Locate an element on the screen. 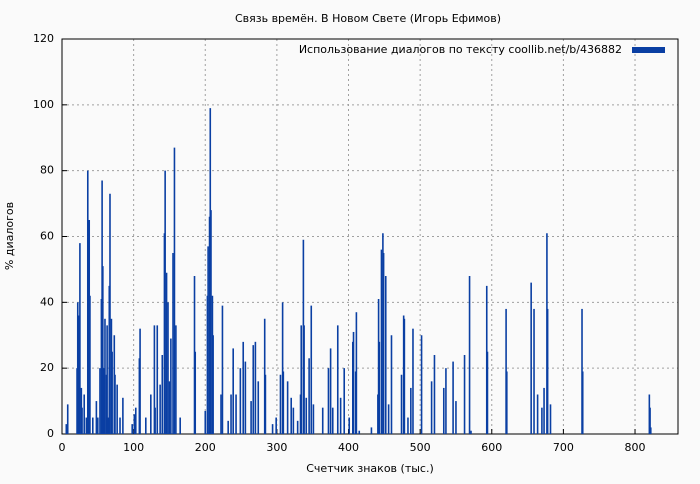 This screenshot has height=484, width=700. y-tick-label: 80 is located at coordinates (47, 170).